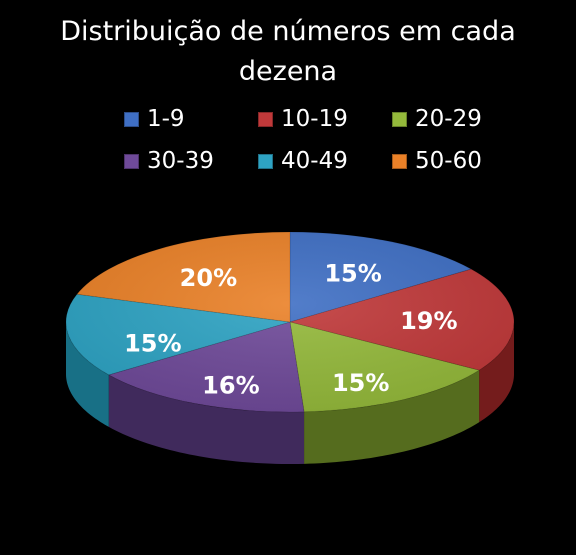  I want to click on data-label-10-19: 19%, so click(428, 321).